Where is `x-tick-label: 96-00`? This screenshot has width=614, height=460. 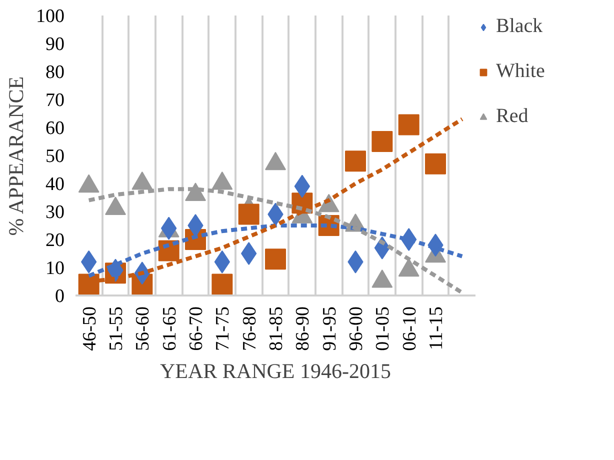
x-tick-label: 96-00 is located at coordinates (356, 328).